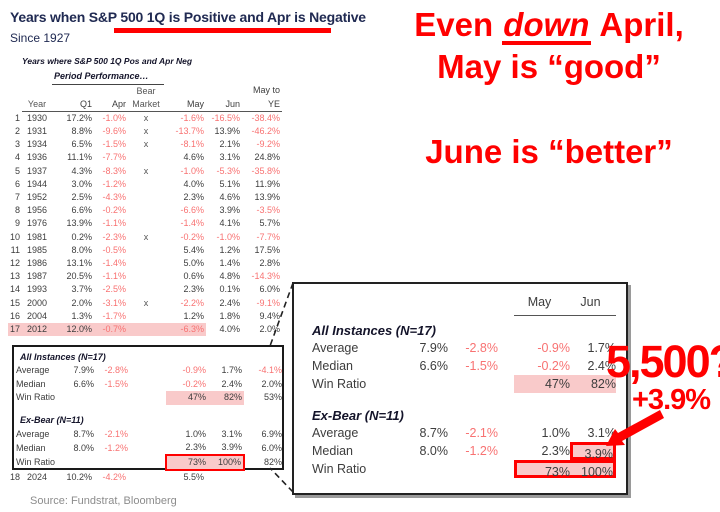  I want to click on callout-jun: 82%, so click(593, 384).